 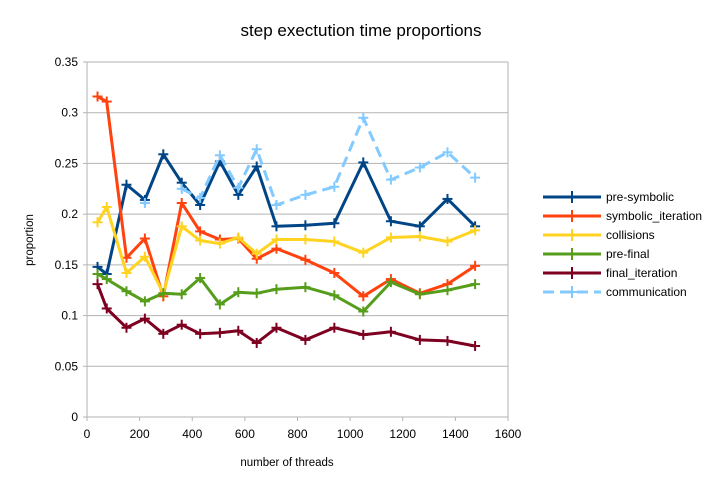 I want to click on x-tick-label: 600, so click(x=245, y=434).